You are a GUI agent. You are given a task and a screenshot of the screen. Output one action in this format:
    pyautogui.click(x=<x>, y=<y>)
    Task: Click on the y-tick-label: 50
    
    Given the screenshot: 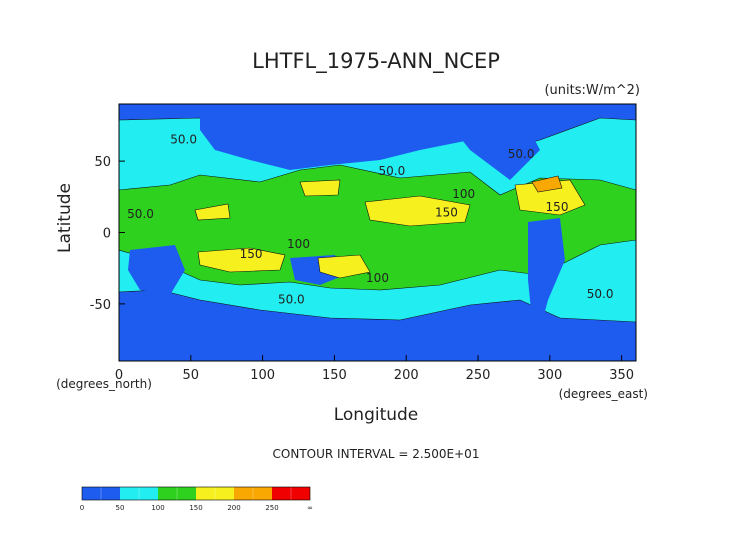 What is the action you would take?
    pyautogui.click(x=102, y=162)
    